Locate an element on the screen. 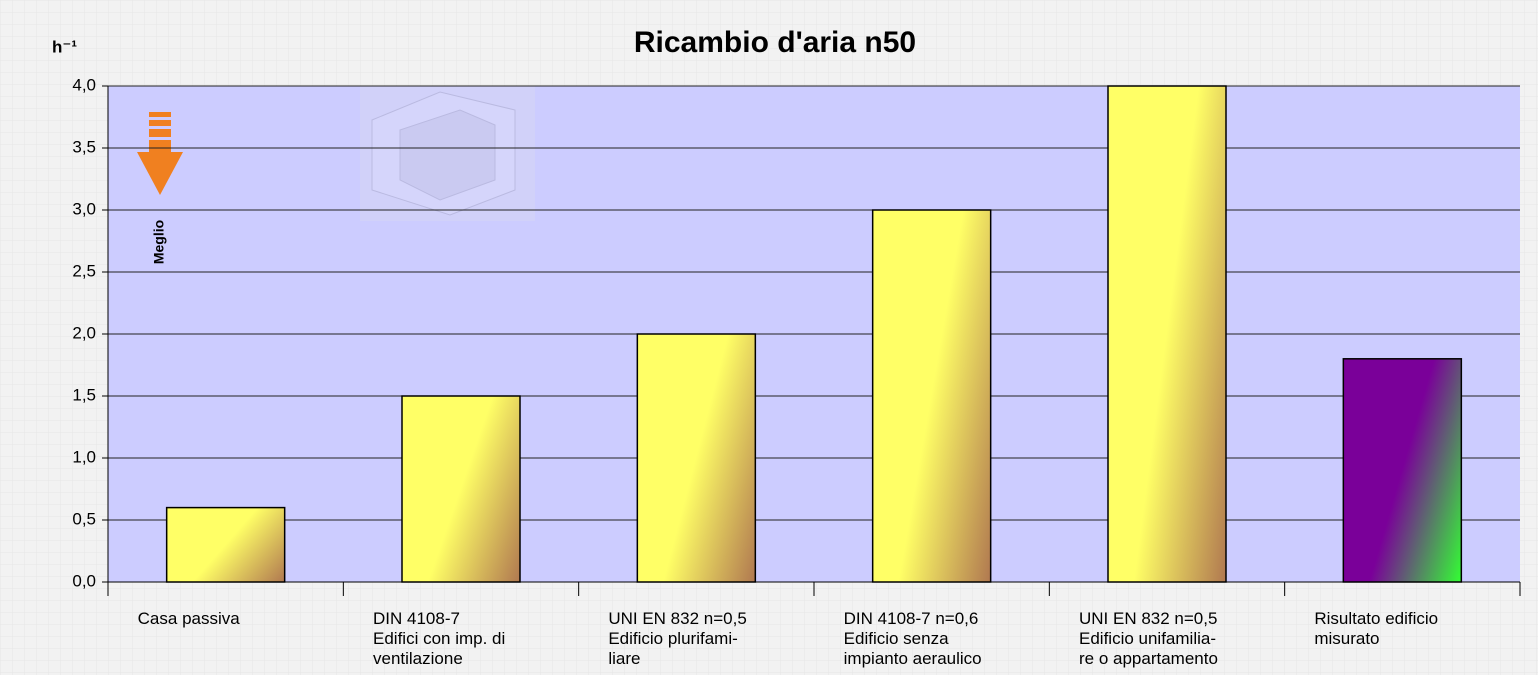  y-tick-label: 4,0 is located at coordinates (84, 84).